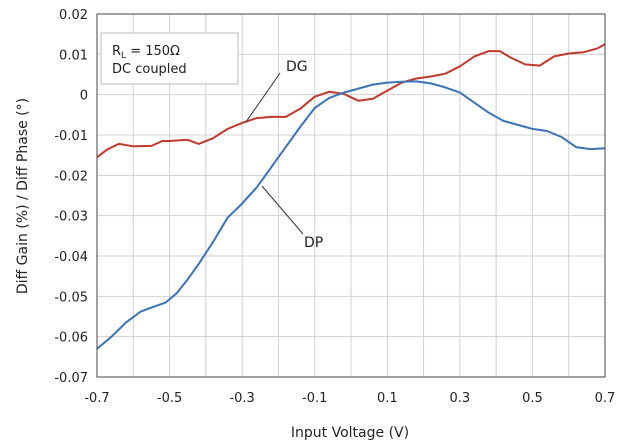 Image resolution: width=631 pixels, height=444 pixels. What do you see at coordinates (149, 69) in the screenshot?
I see `annotation-line-2: DC coupled` at bounding box center [149, 69].